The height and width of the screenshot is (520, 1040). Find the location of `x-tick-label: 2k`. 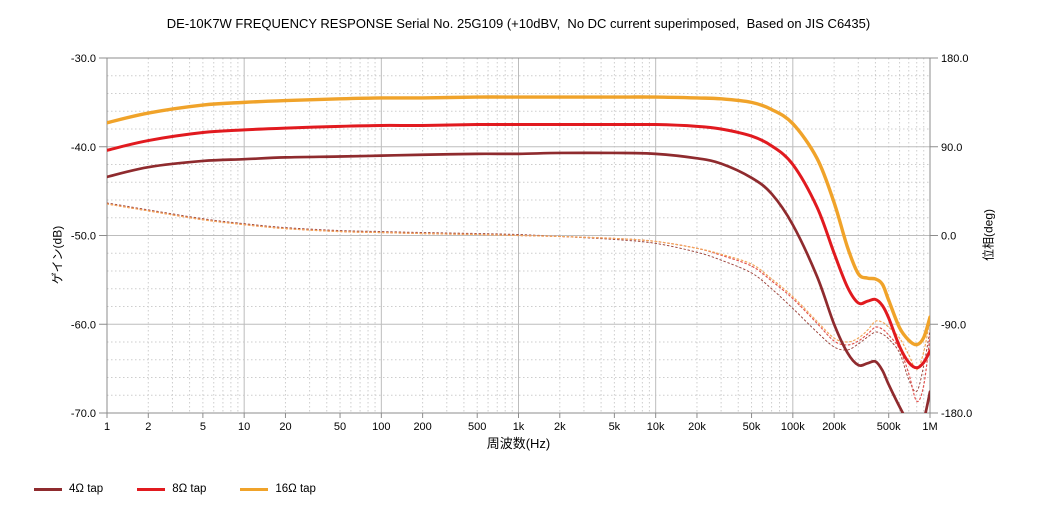

x-tick-label: 2k is located at coordinates (560, 427).